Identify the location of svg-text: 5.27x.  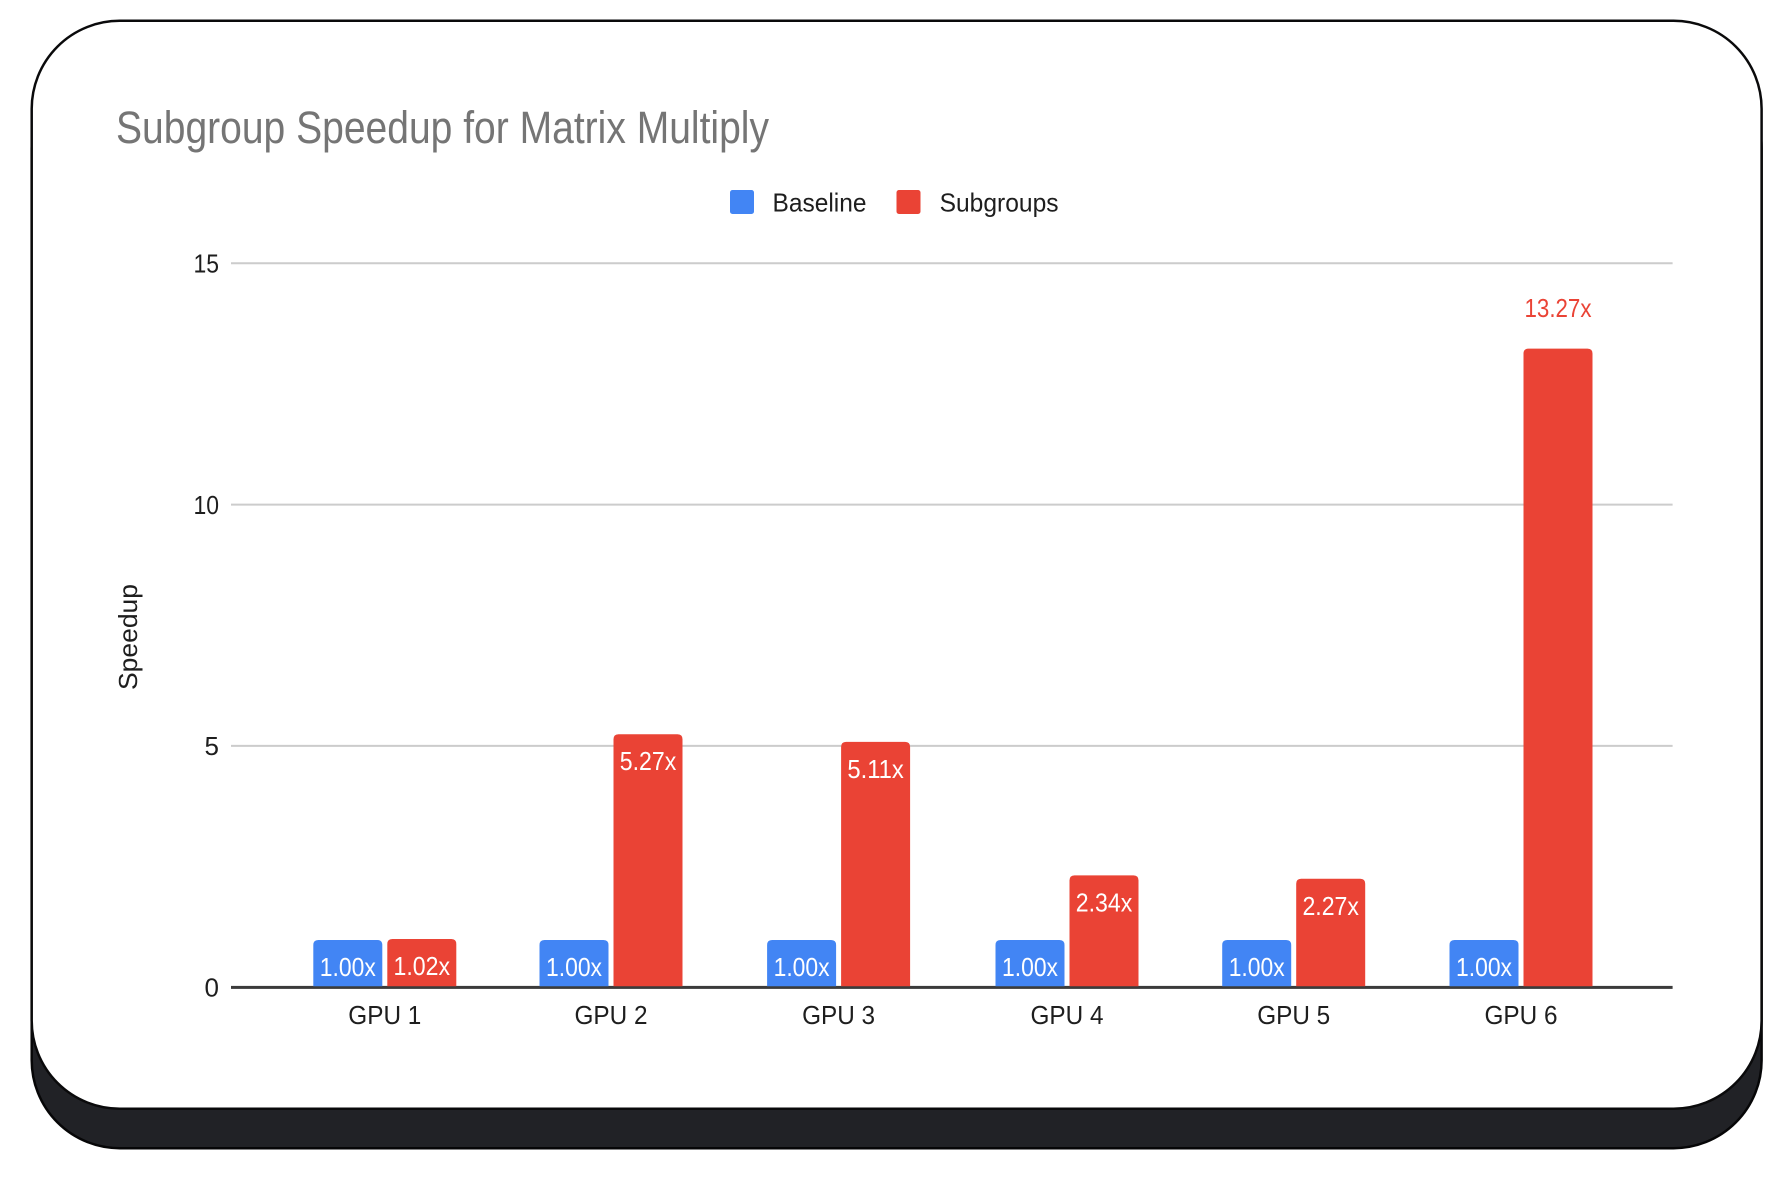
(648, 761).